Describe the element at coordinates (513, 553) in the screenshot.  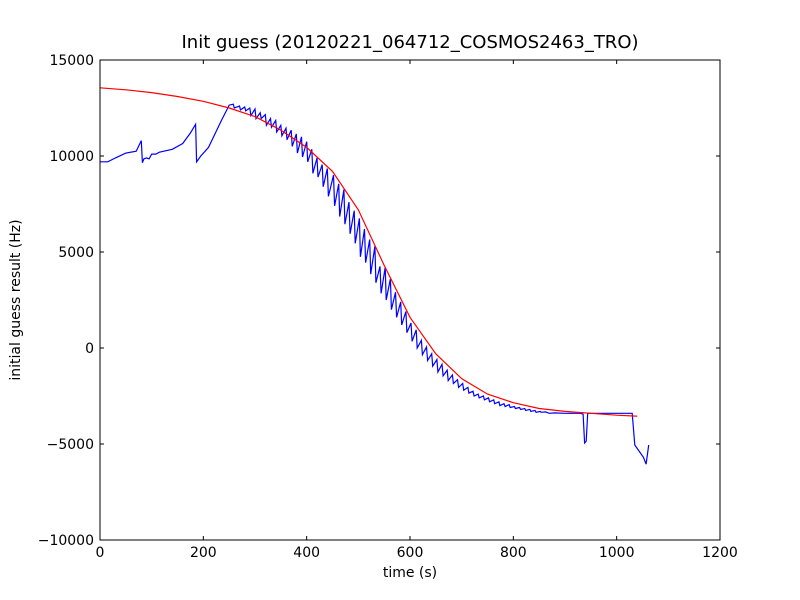
I see `x-tick-label: 800` at that location.